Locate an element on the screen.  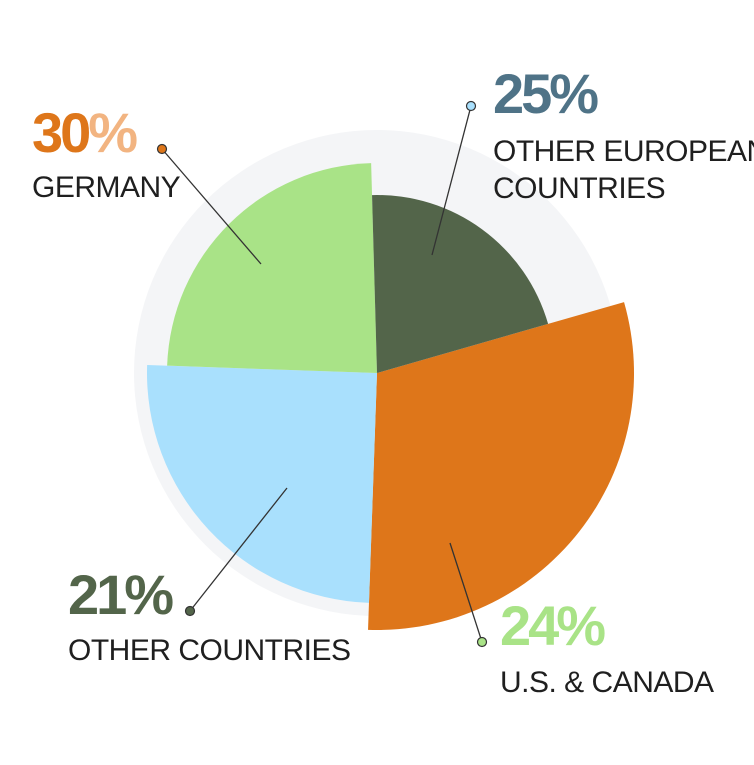
slice-value-label-germany: 30% is located at coordinates (84, 132).